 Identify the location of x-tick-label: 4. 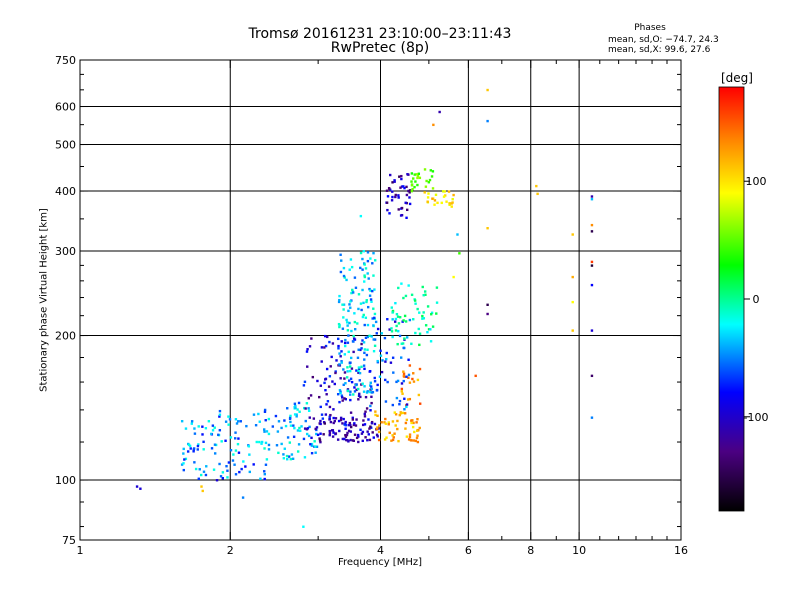
(380, 550).